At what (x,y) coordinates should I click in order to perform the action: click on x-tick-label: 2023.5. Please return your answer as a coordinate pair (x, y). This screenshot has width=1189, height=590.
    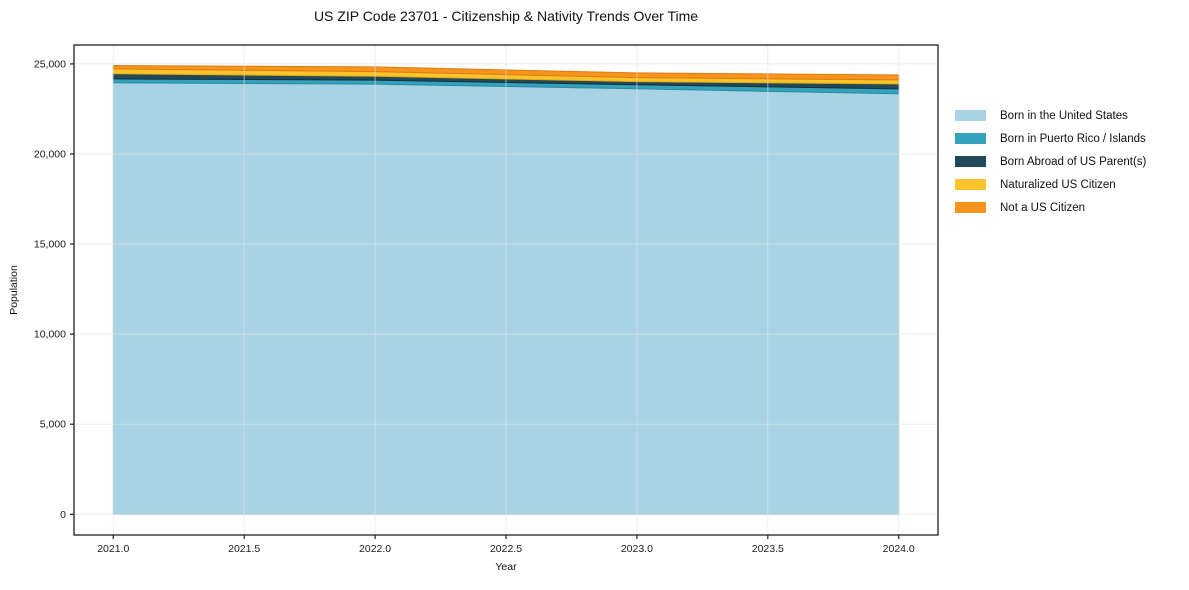
    Looking at the image, I should click on (768, 549).